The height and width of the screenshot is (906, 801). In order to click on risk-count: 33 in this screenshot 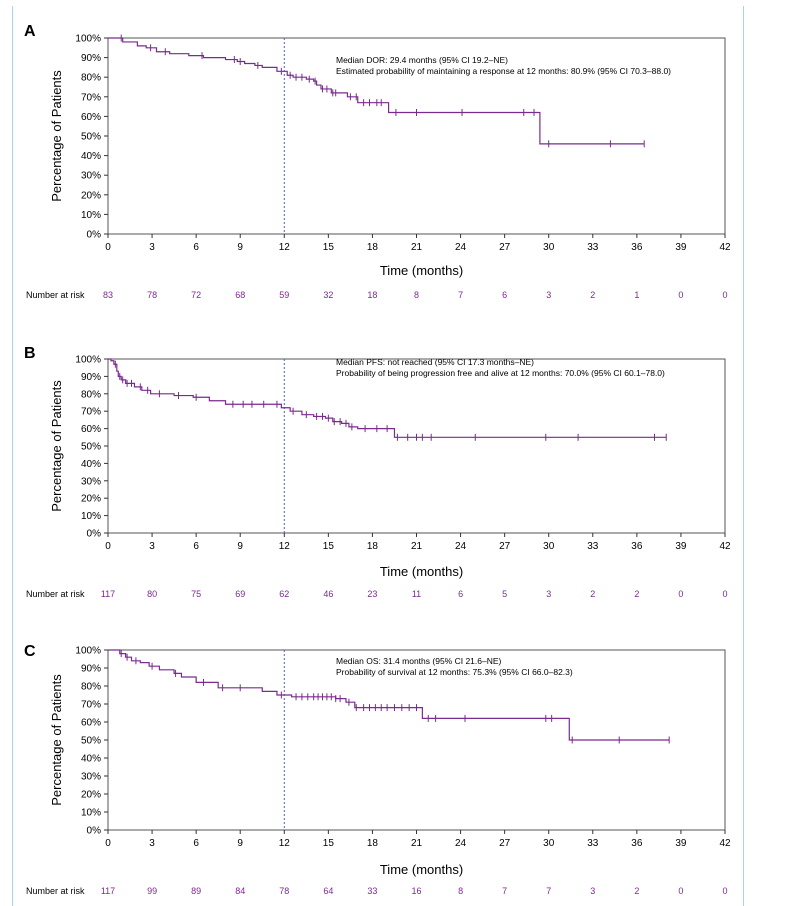, I will do `click(372, 891)`.